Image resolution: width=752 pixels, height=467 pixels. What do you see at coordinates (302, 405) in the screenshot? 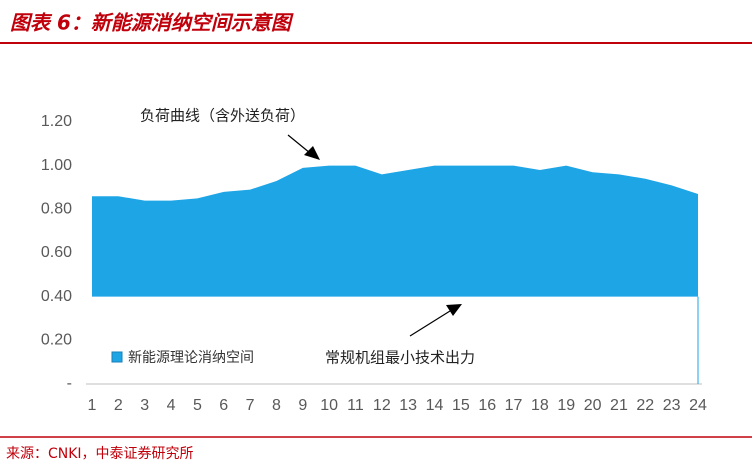
I see `x-tick-label: 9` at bounding box center [302, 405].